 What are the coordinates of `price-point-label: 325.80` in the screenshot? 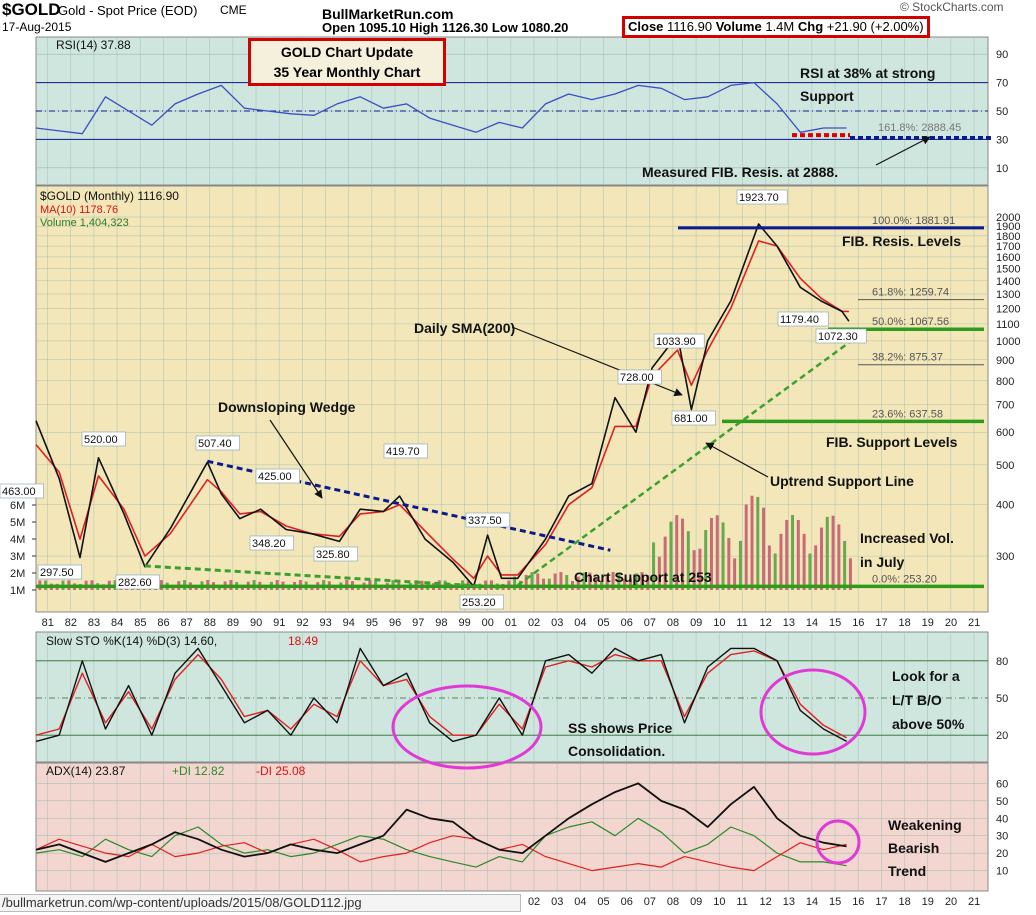 It's located at (333, 555).